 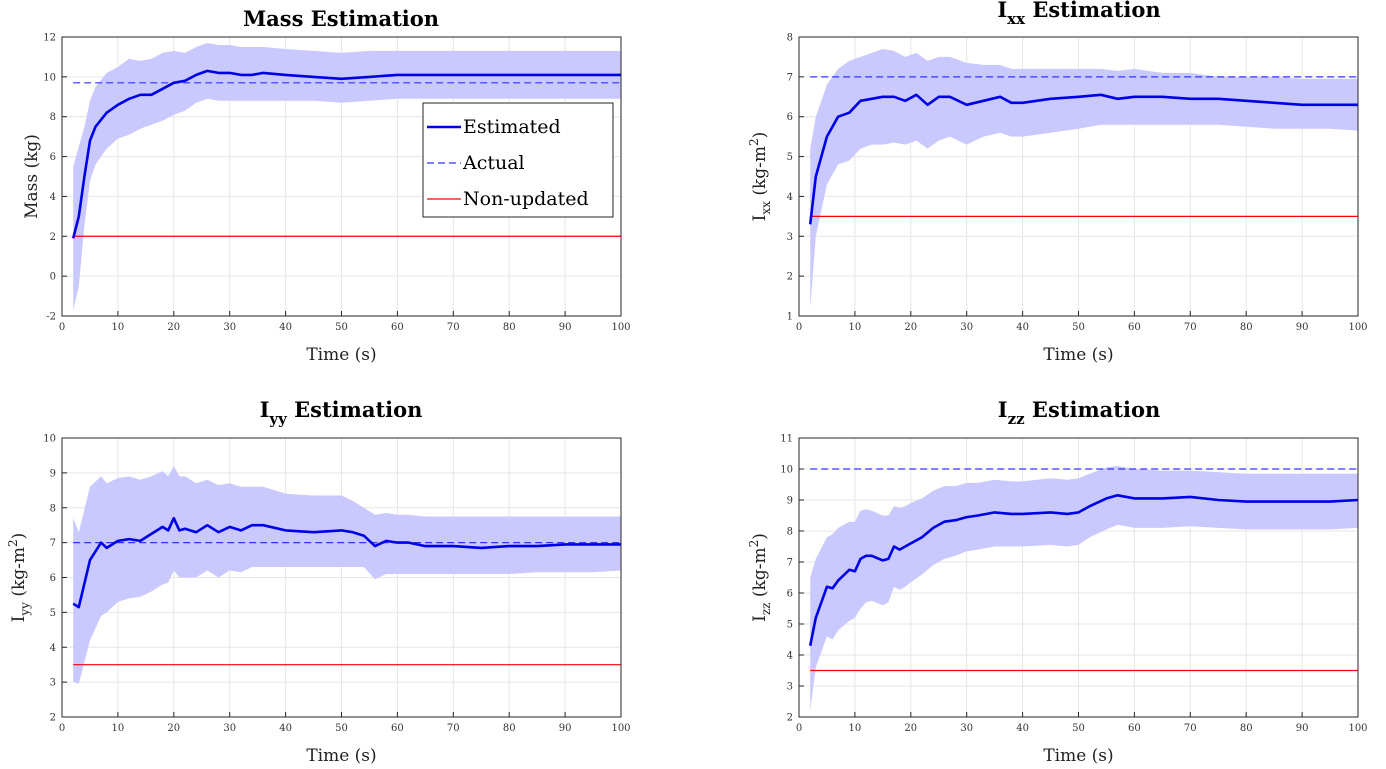 I want to click on y-axis-label: Mass (kg), so click(x=32, y=176).